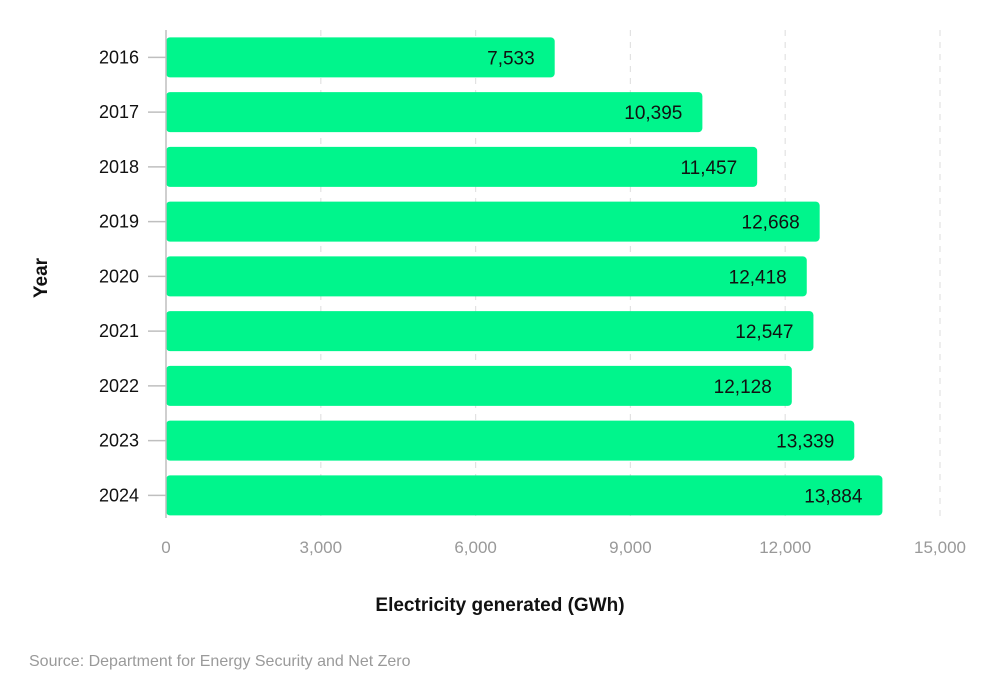 This screenshot has height=700, width=1000. What do you see at coordinates (119, 112) in the screenshot?
I see `y-tick-label: 2017` at bounding box center [119, 112].